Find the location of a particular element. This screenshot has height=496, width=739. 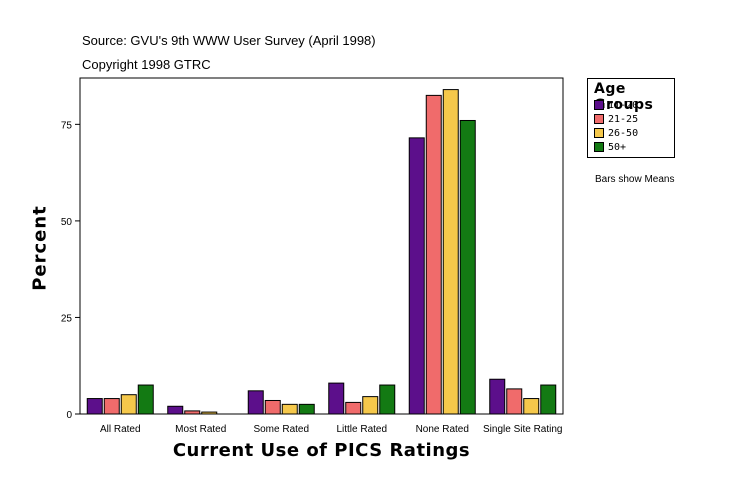

bar-50plus-all-rated is located at coordinates (145, 399).